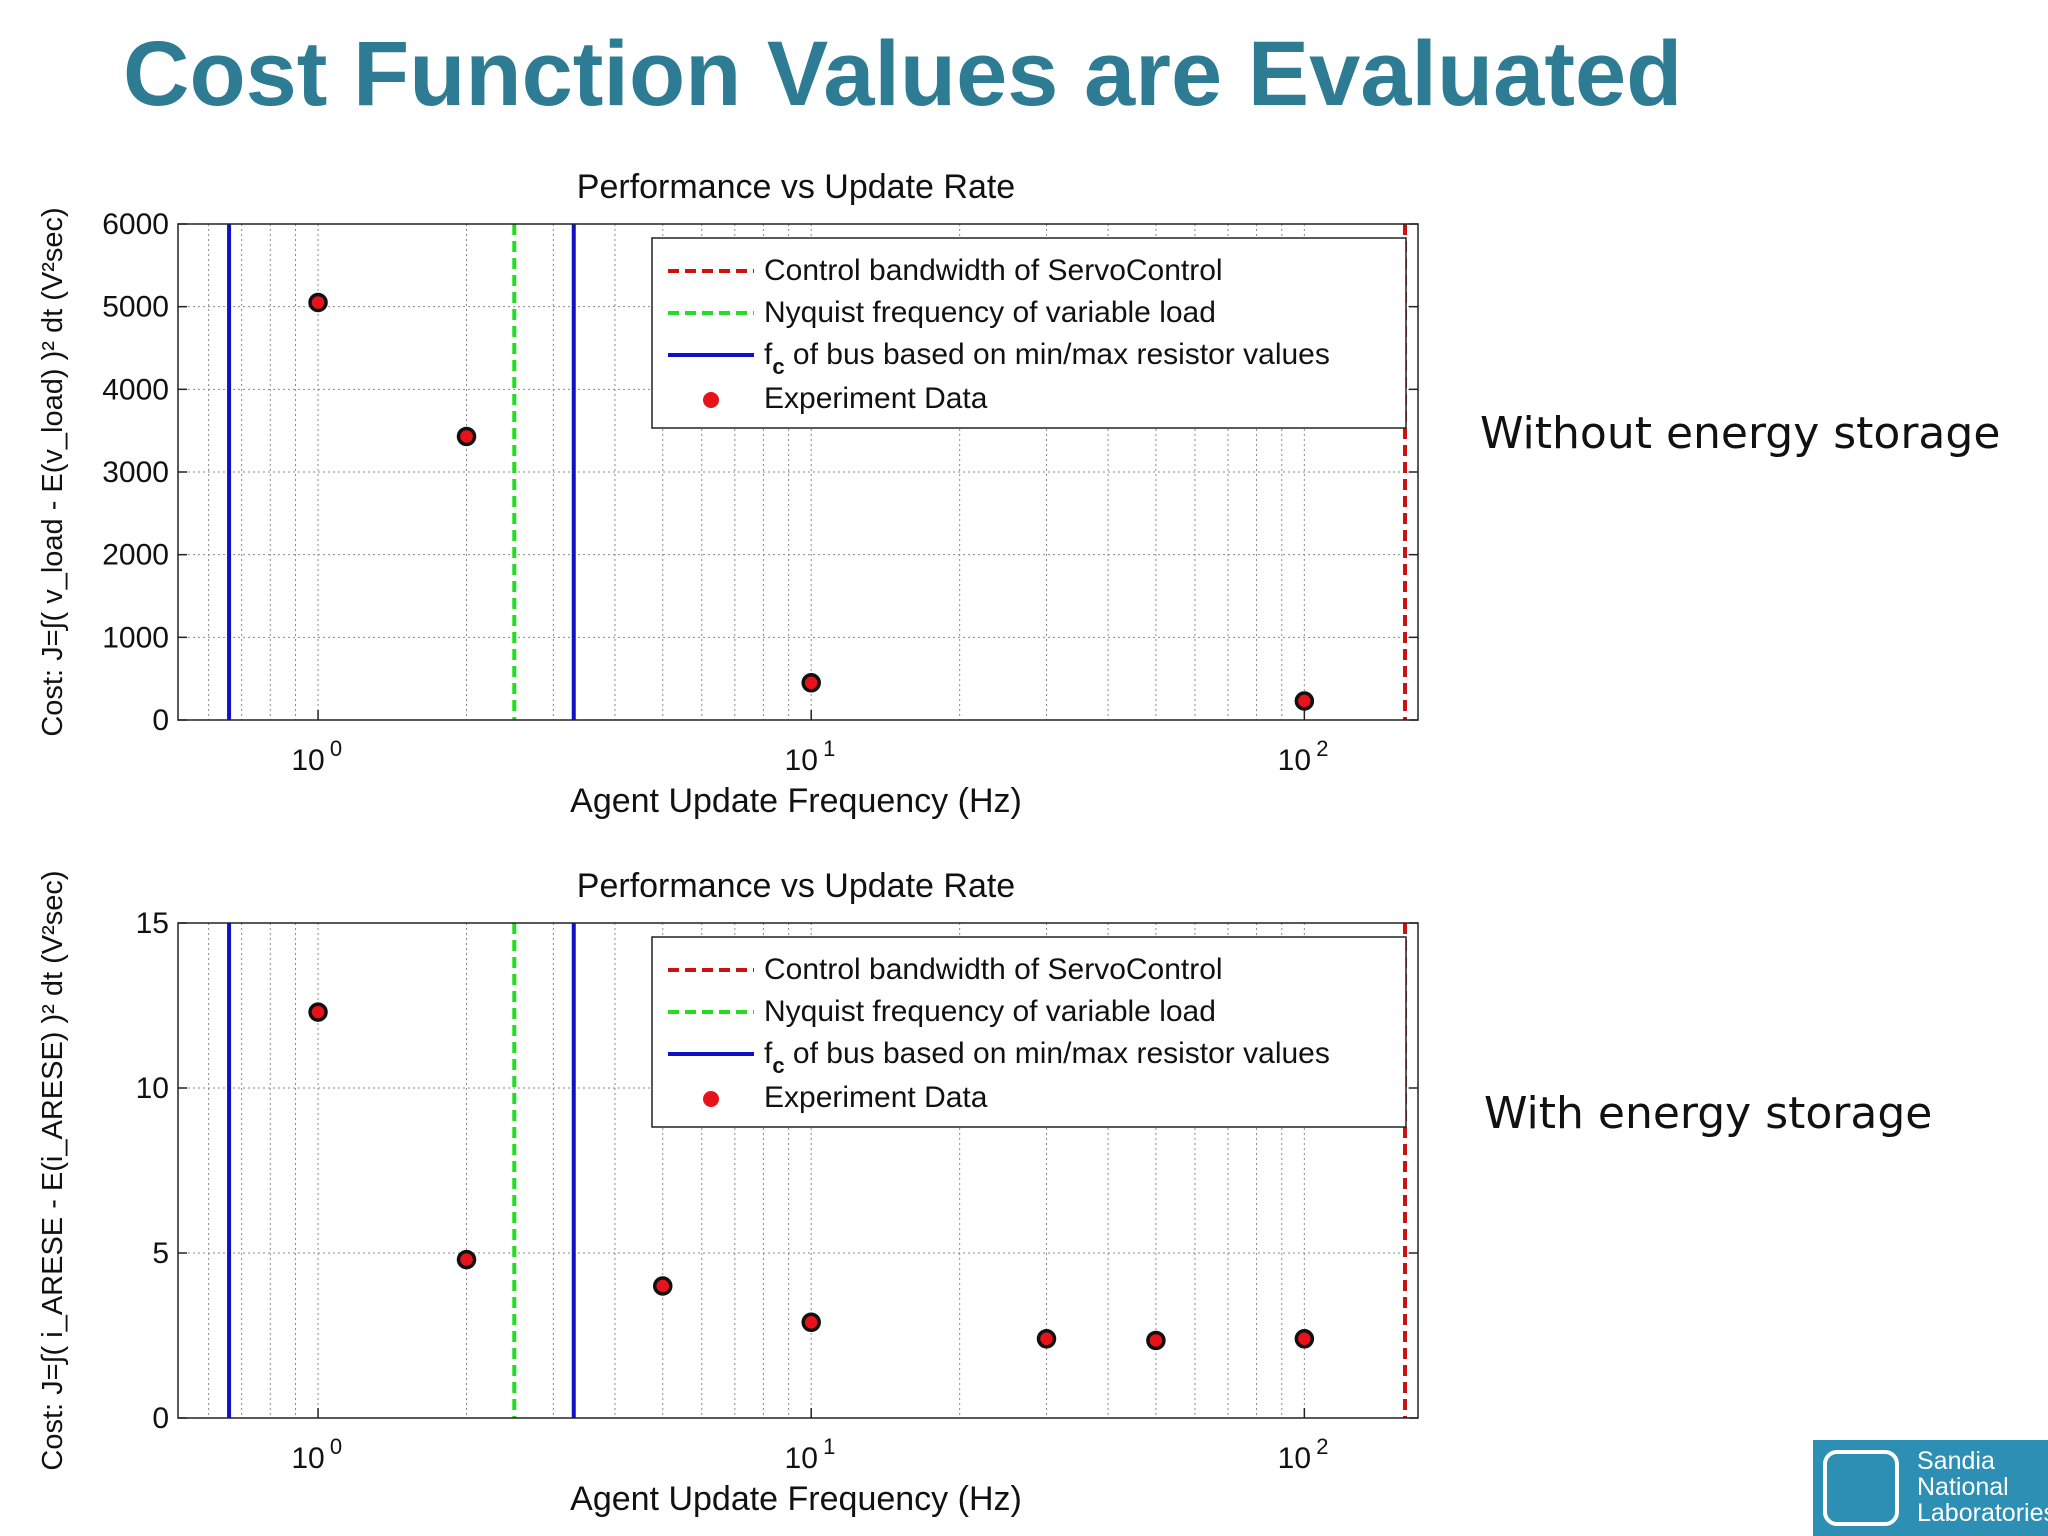 This screenshot has width=2048, height=1536. Describe the element at coordinates (1861, 1488) in the screenshot. I see `sandia-thunderbird-icon` at that location.